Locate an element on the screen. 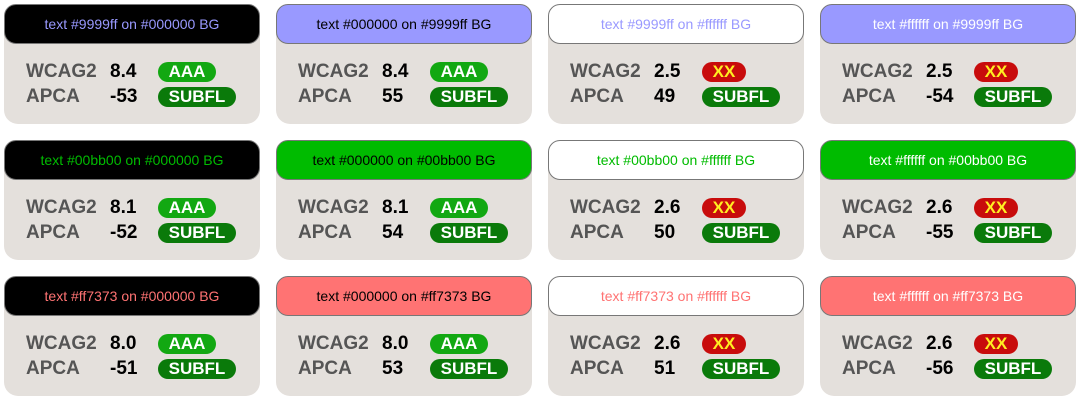  wcag-ratio-value: 8.1 is located at coordinates (123, 207).